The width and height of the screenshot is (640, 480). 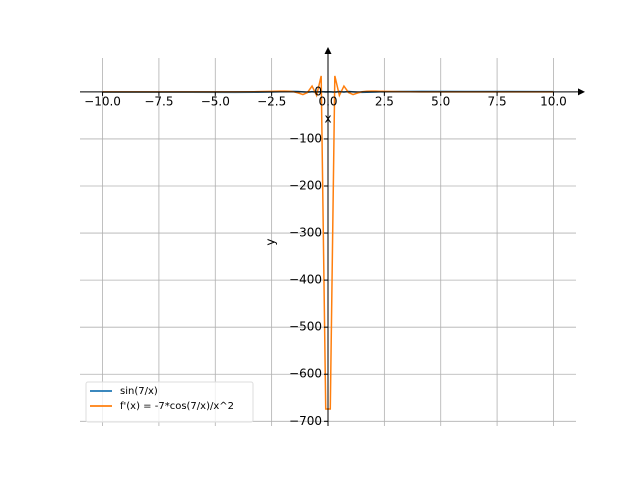 What do you see at coordinates (581, 92) in the screenshot?
I see `x-axis-arrow` at bounding box center [581, 92].